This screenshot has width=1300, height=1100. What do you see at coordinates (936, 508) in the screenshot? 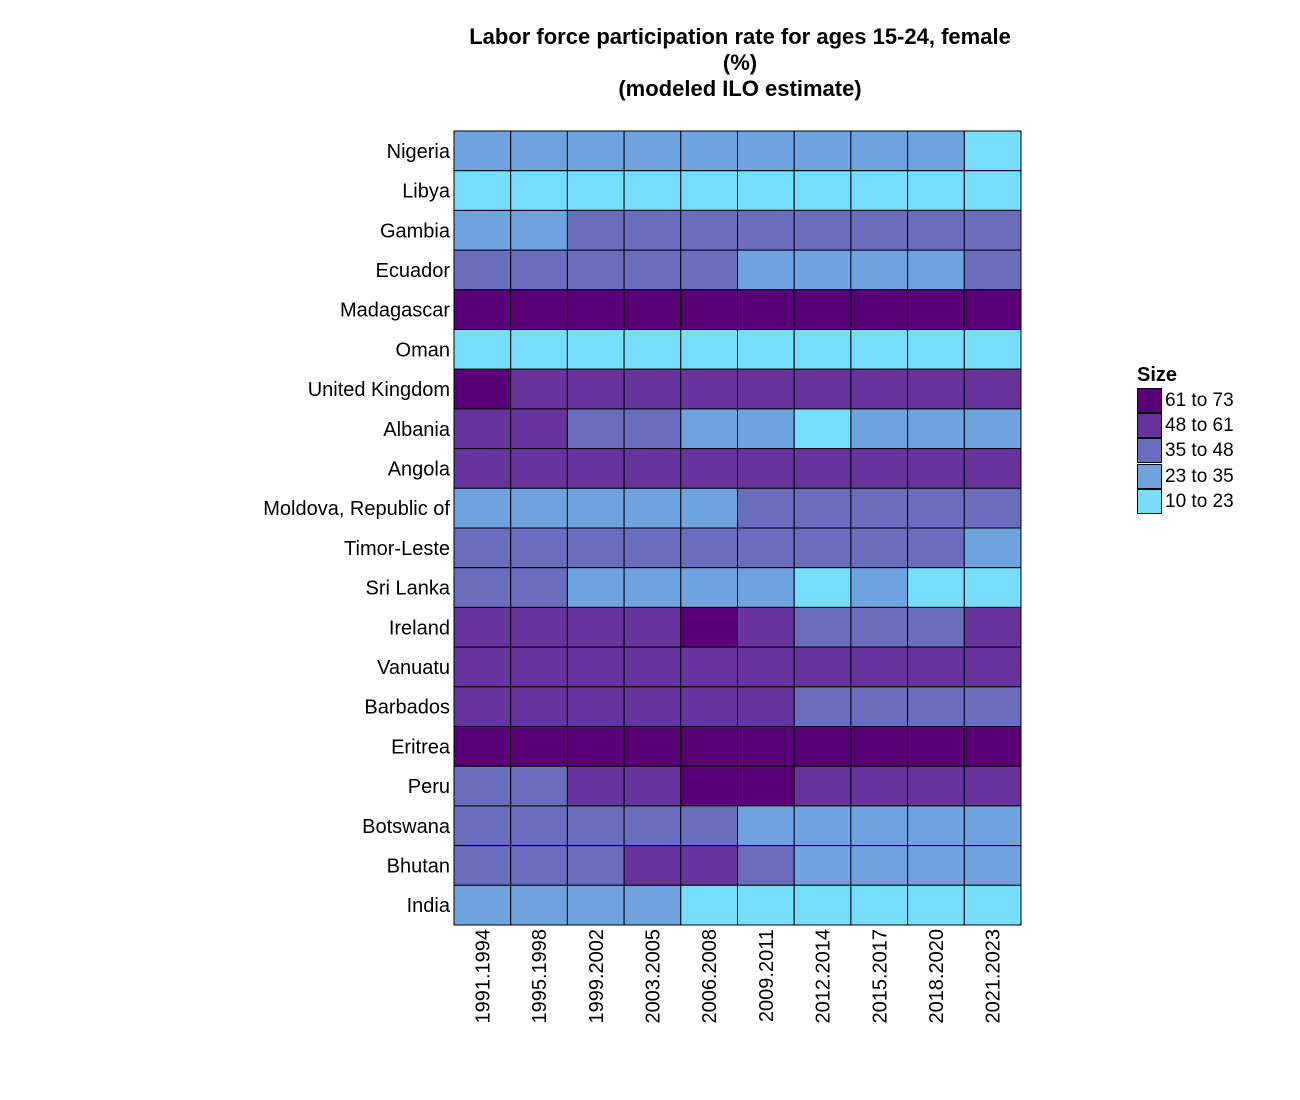
I see `heatmap-cell: Moldova, Republic of 2018.2020: 35 to 48` at bounding box center [936, 508].